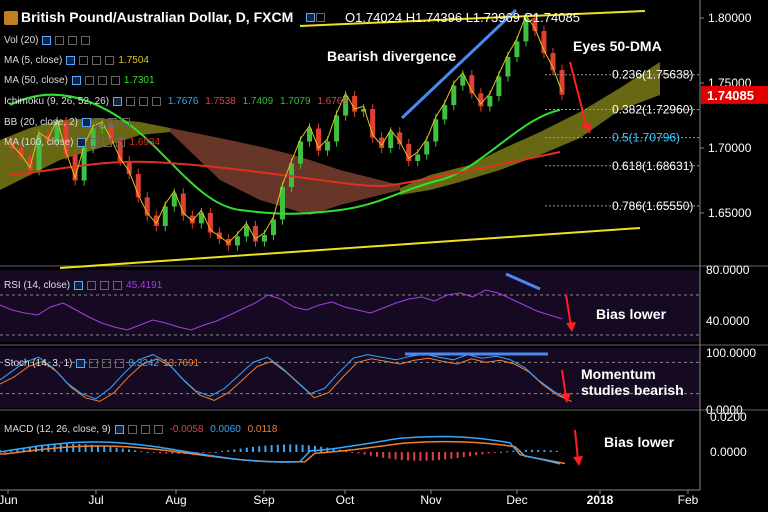 This screenshot has height=512, width=768. Describe the element at coordinates (69, 123) in the screenshot. I see `legend-bb: BB (20, close, 2)` at that location.